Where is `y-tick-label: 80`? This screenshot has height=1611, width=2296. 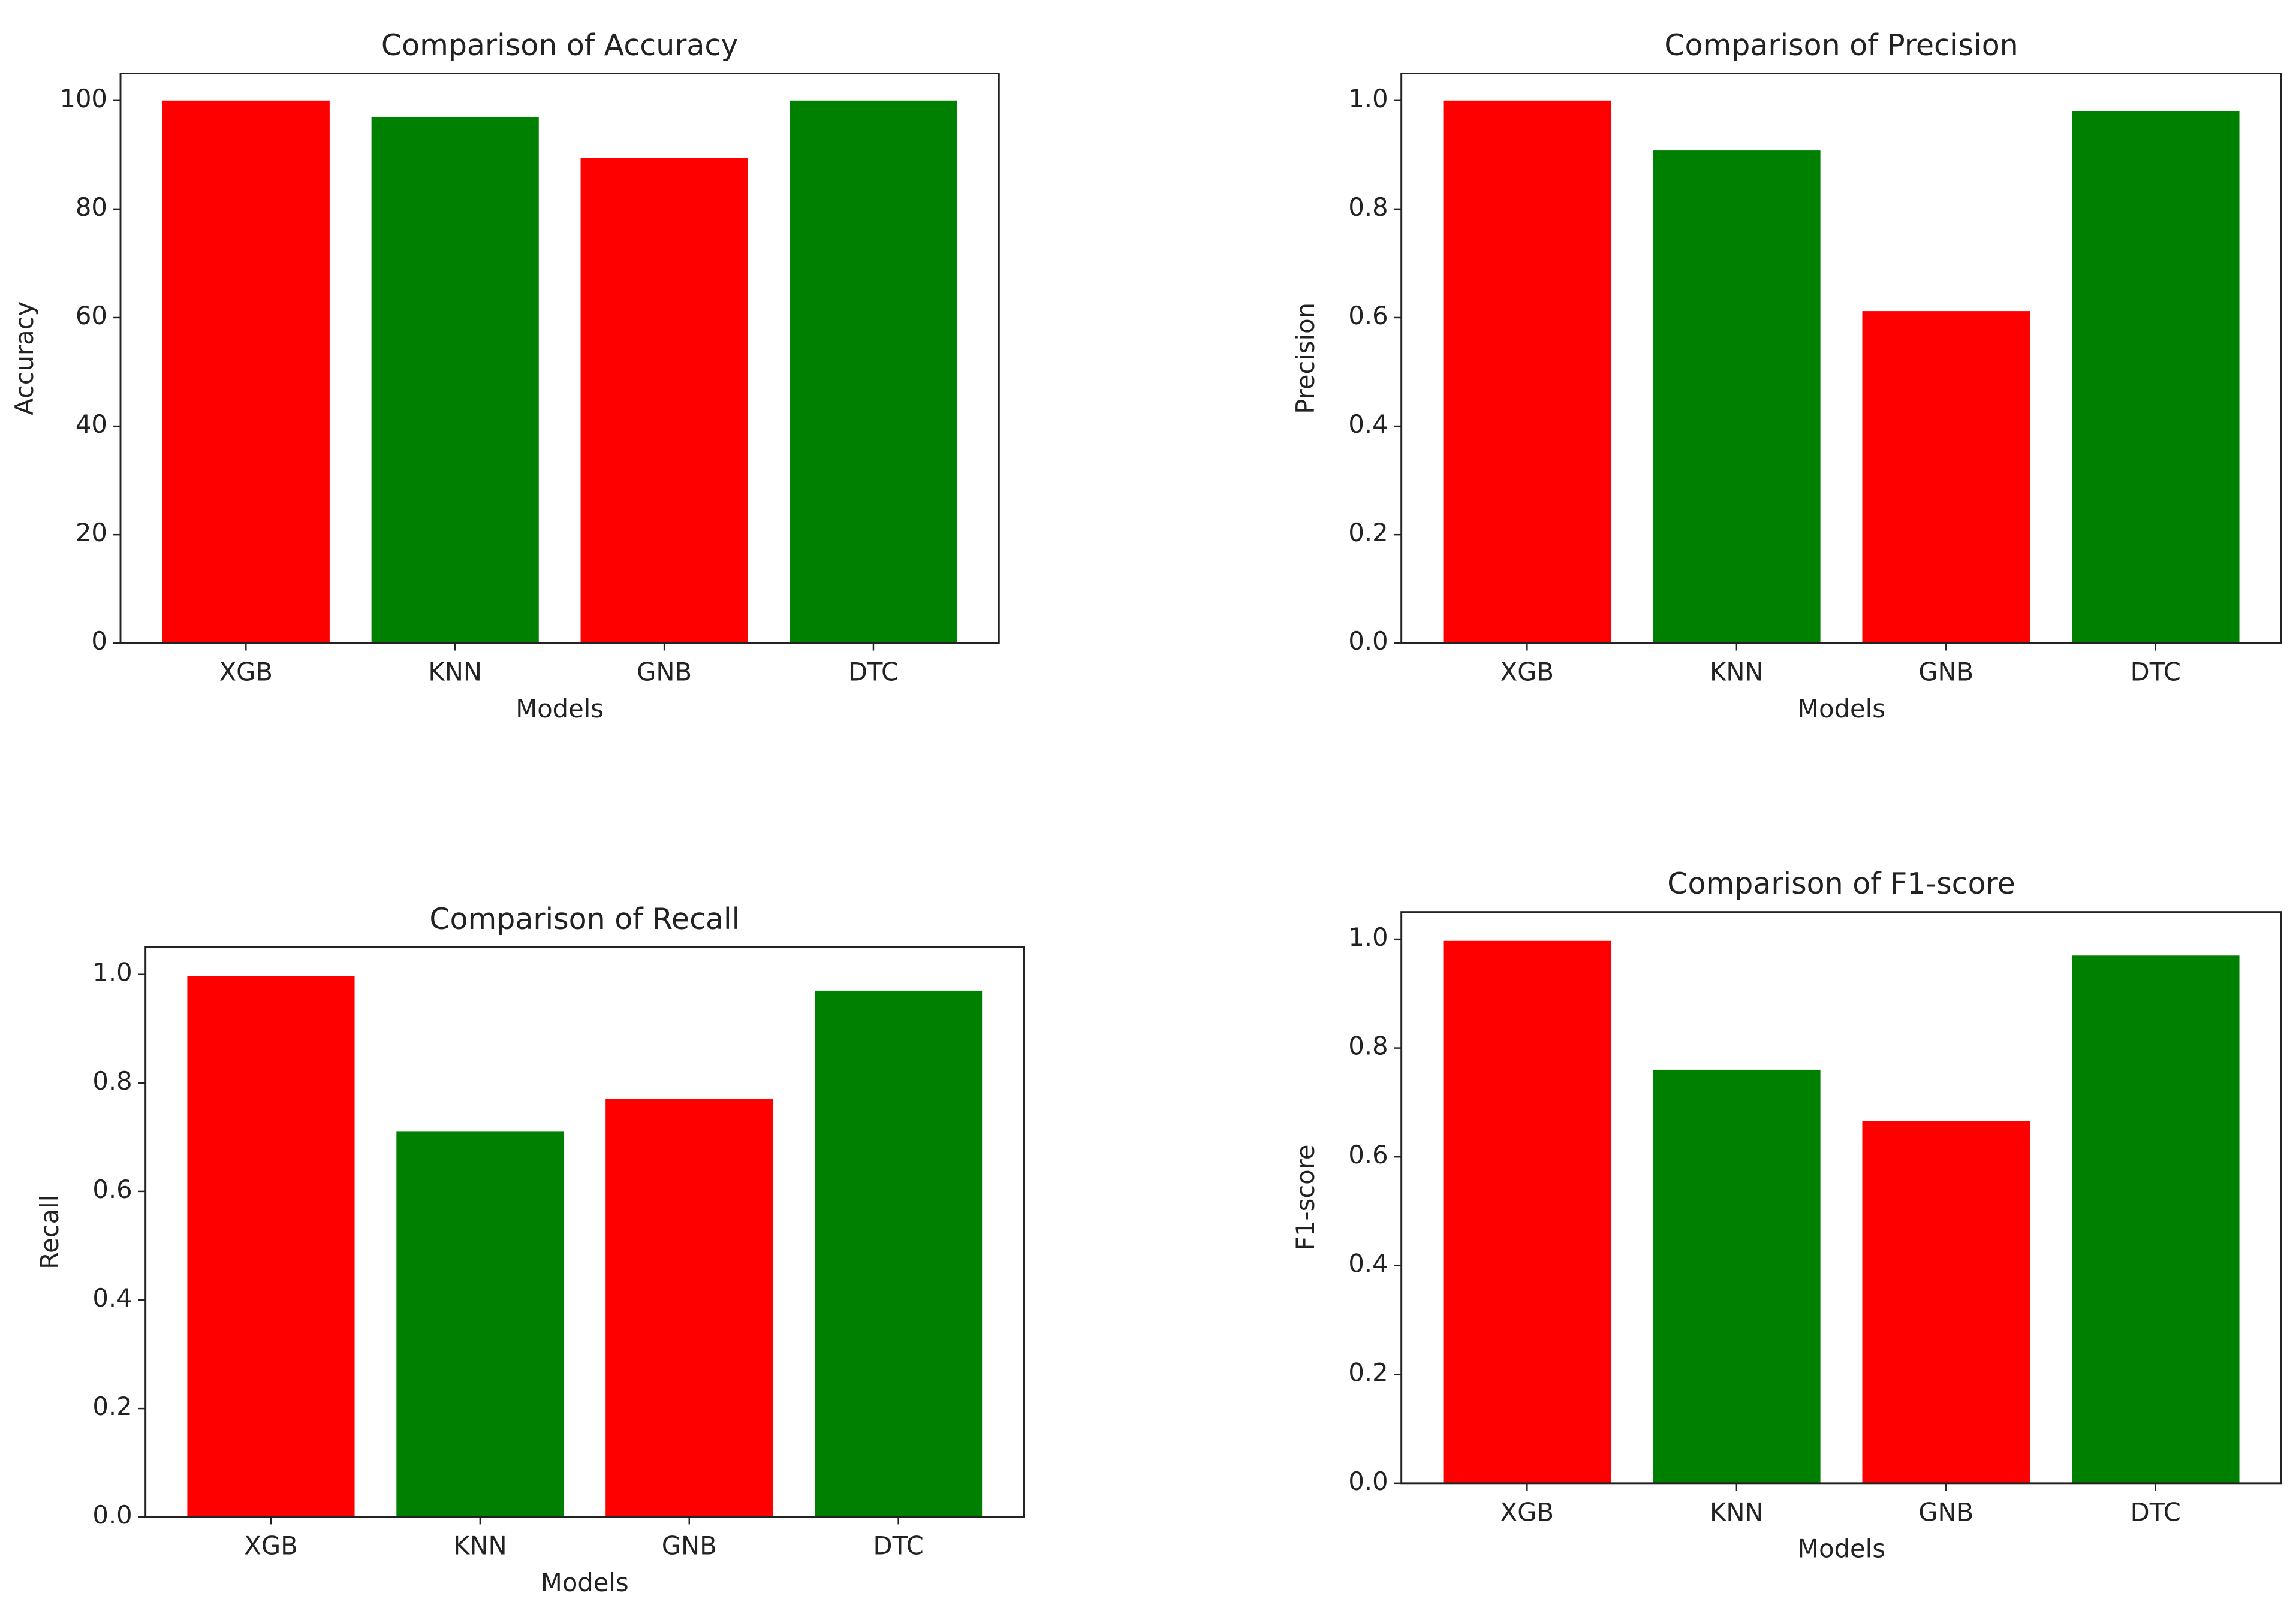
y-tick-label: 80 is located at coordinates (91, 207).